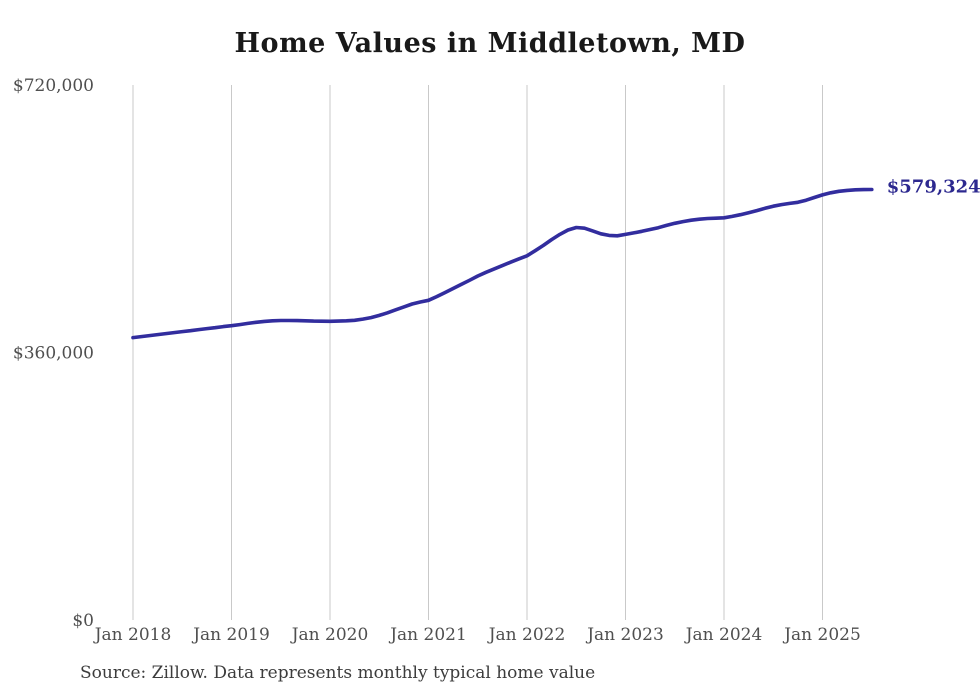 This screenshot has height=699, width=980. I want to click on x-tick-label: Jan 2018, so click(132, 635).